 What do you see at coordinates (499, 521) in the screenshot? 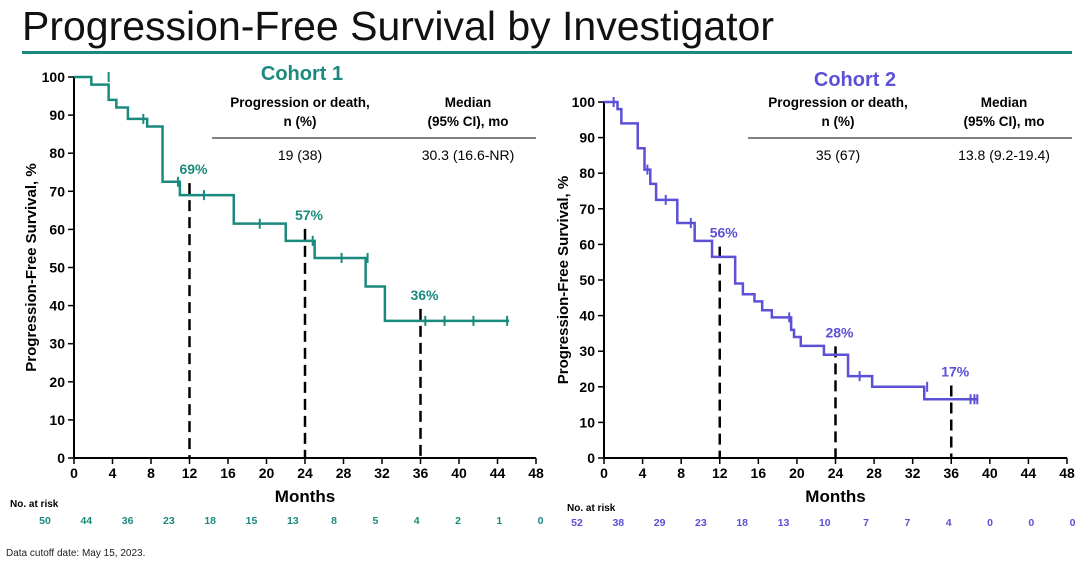
I see `c1-at-risk-value: 1` at bounding box center [499, 521].